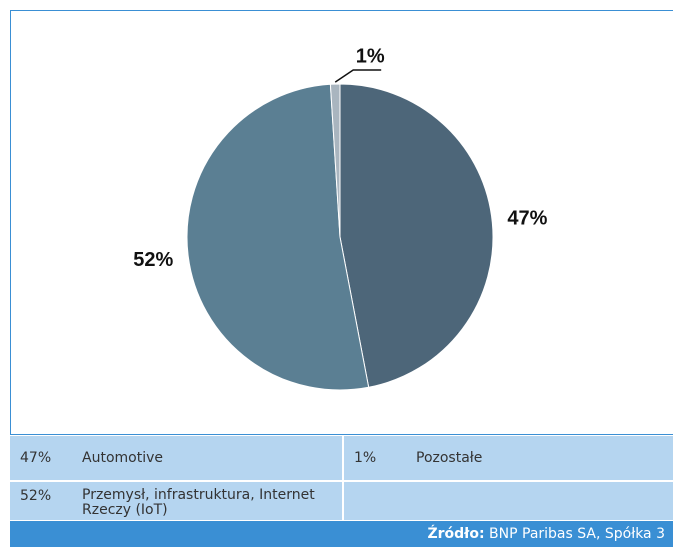 The image size is (673, 547). Describe the element at coordinates (176, 458) in the screenshot. I see `legend-cell: 47% Automotive` at that location.